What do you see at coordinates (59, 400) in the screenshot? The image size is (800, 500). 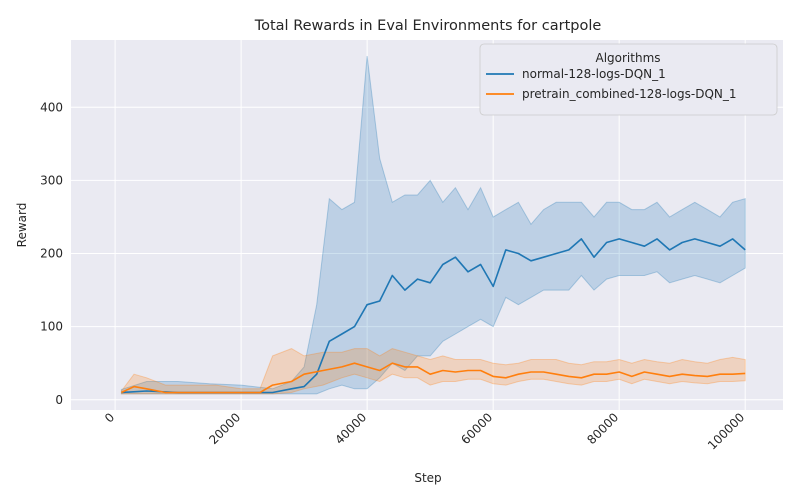 I see `y-tick-label: 0` at bounding box center [59, 400].